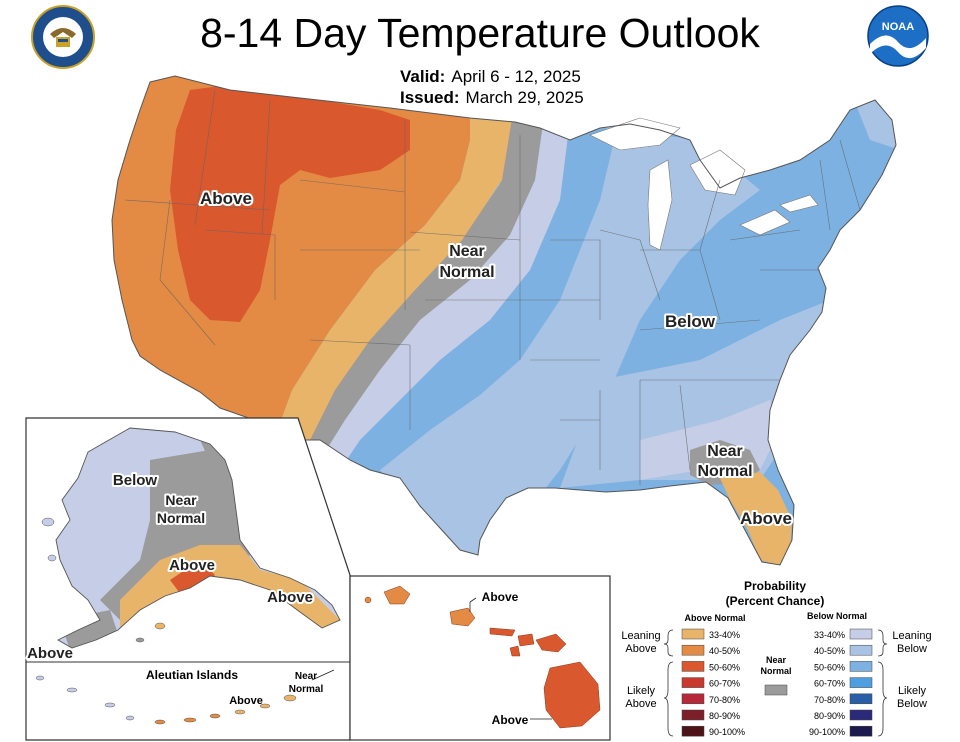 The height and width of the screenshot is (742, 960). I want to click on likely-below-2: Below, so click(912, 704).